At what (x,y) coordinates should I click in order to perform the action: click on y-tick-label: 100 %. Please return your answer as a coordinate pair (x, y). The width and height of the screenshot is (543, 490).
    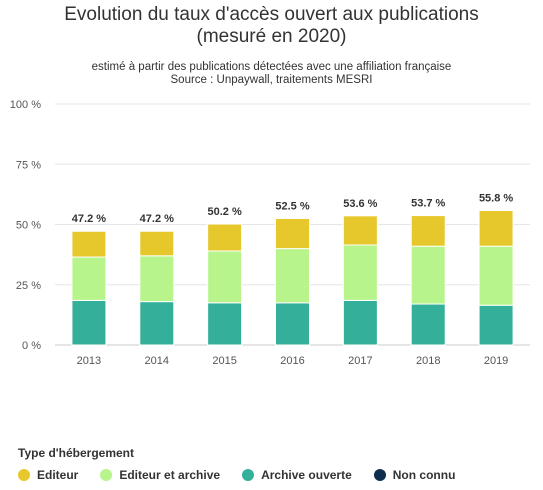
    Looking at the image, I should click on (25, 105).